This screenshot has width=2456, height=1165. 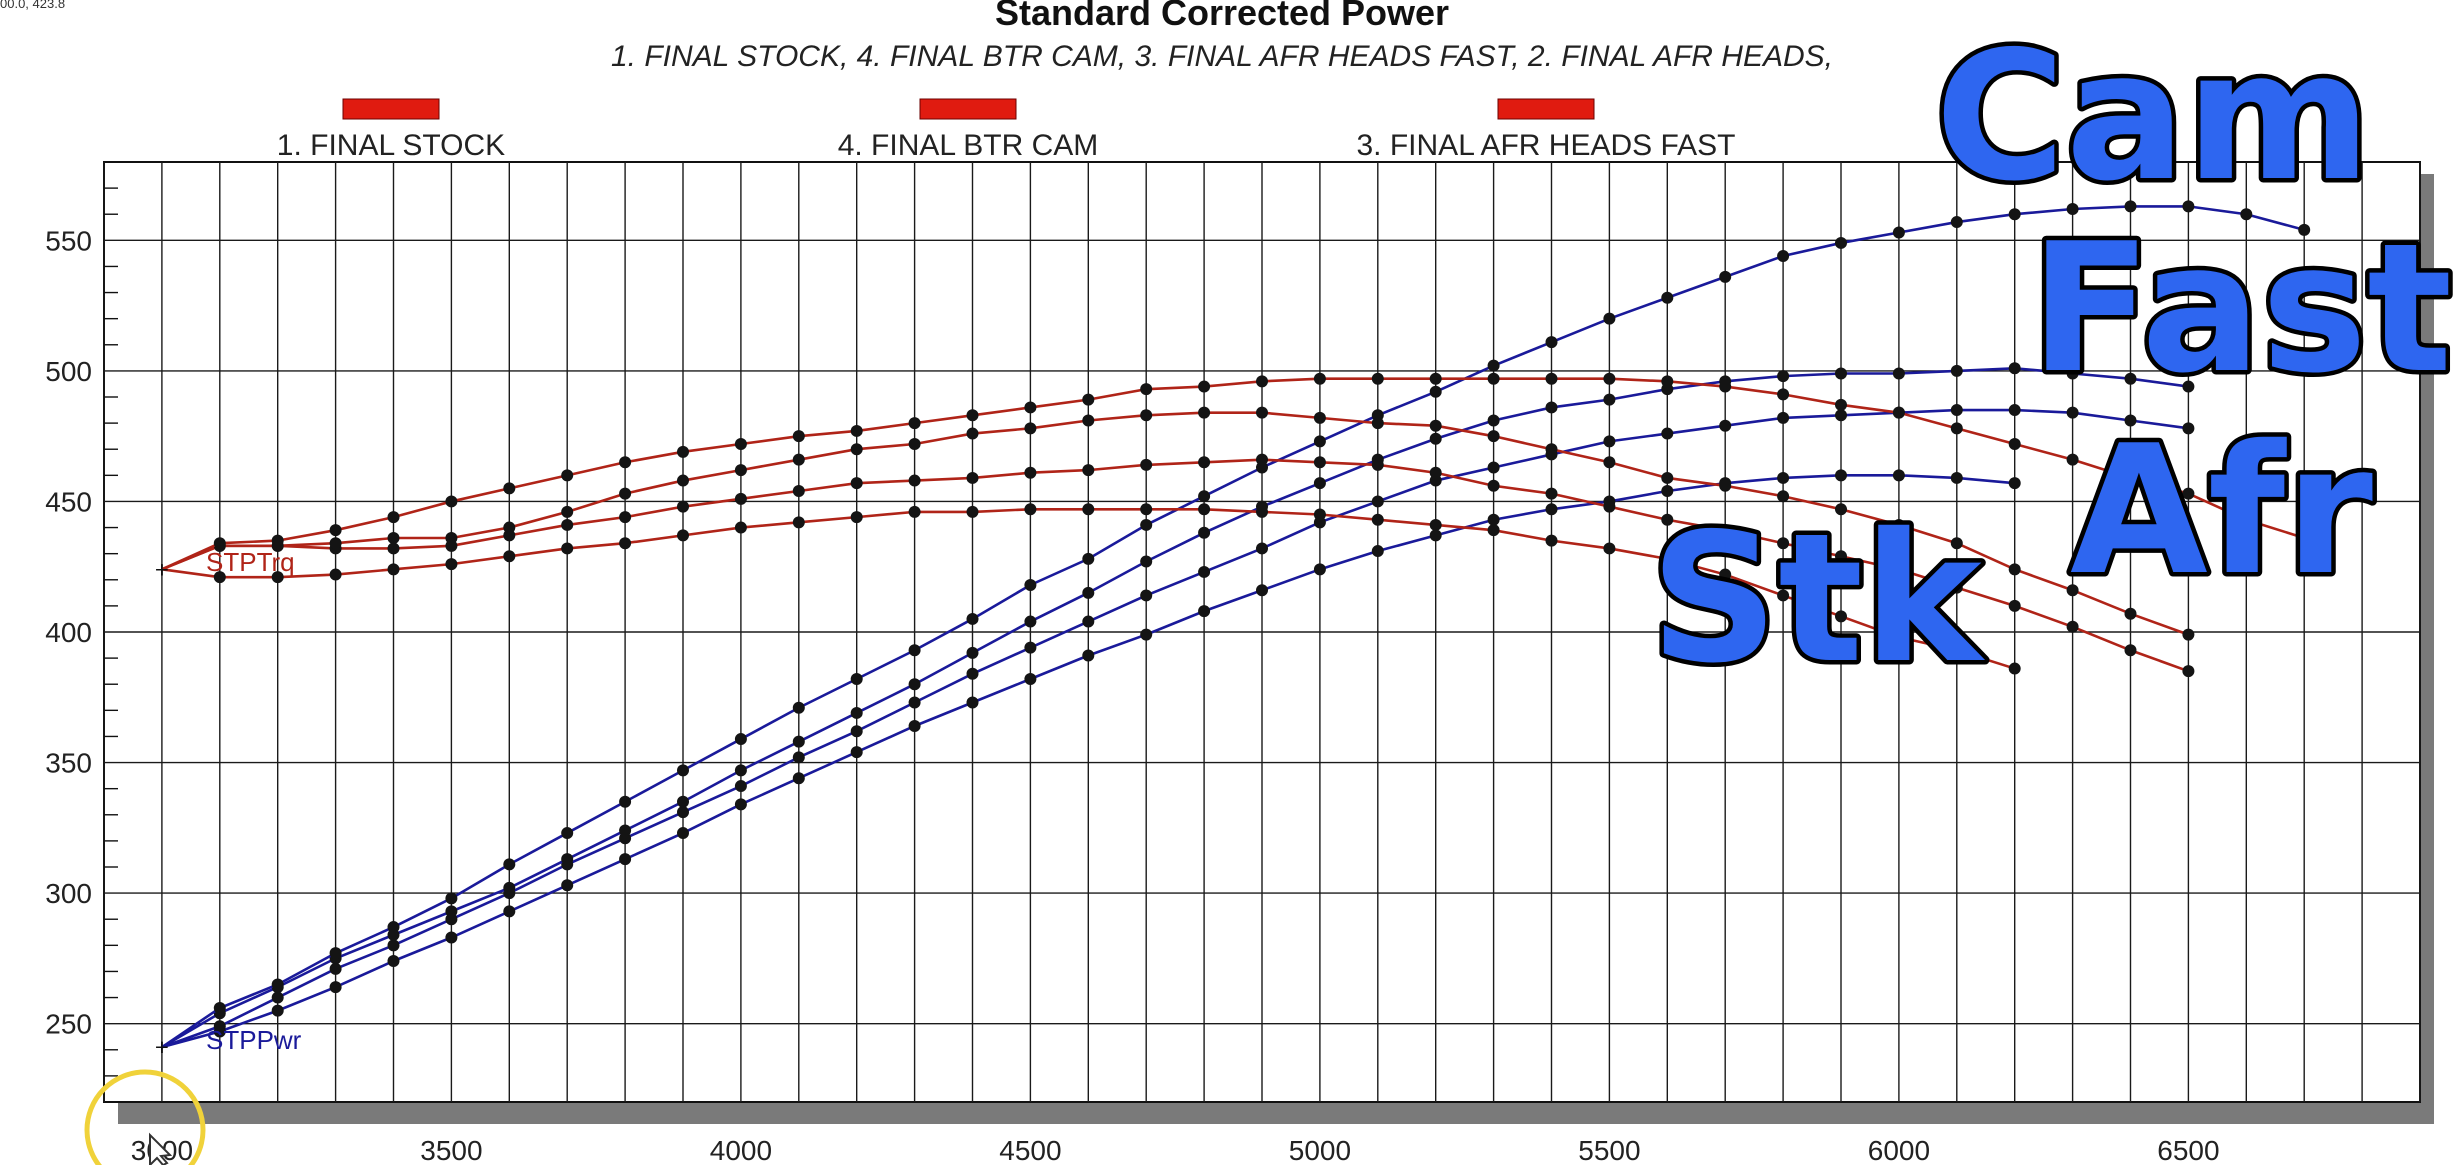 I want to click on legend-swatch-final-btr-cam, so click(x=968, y=109).